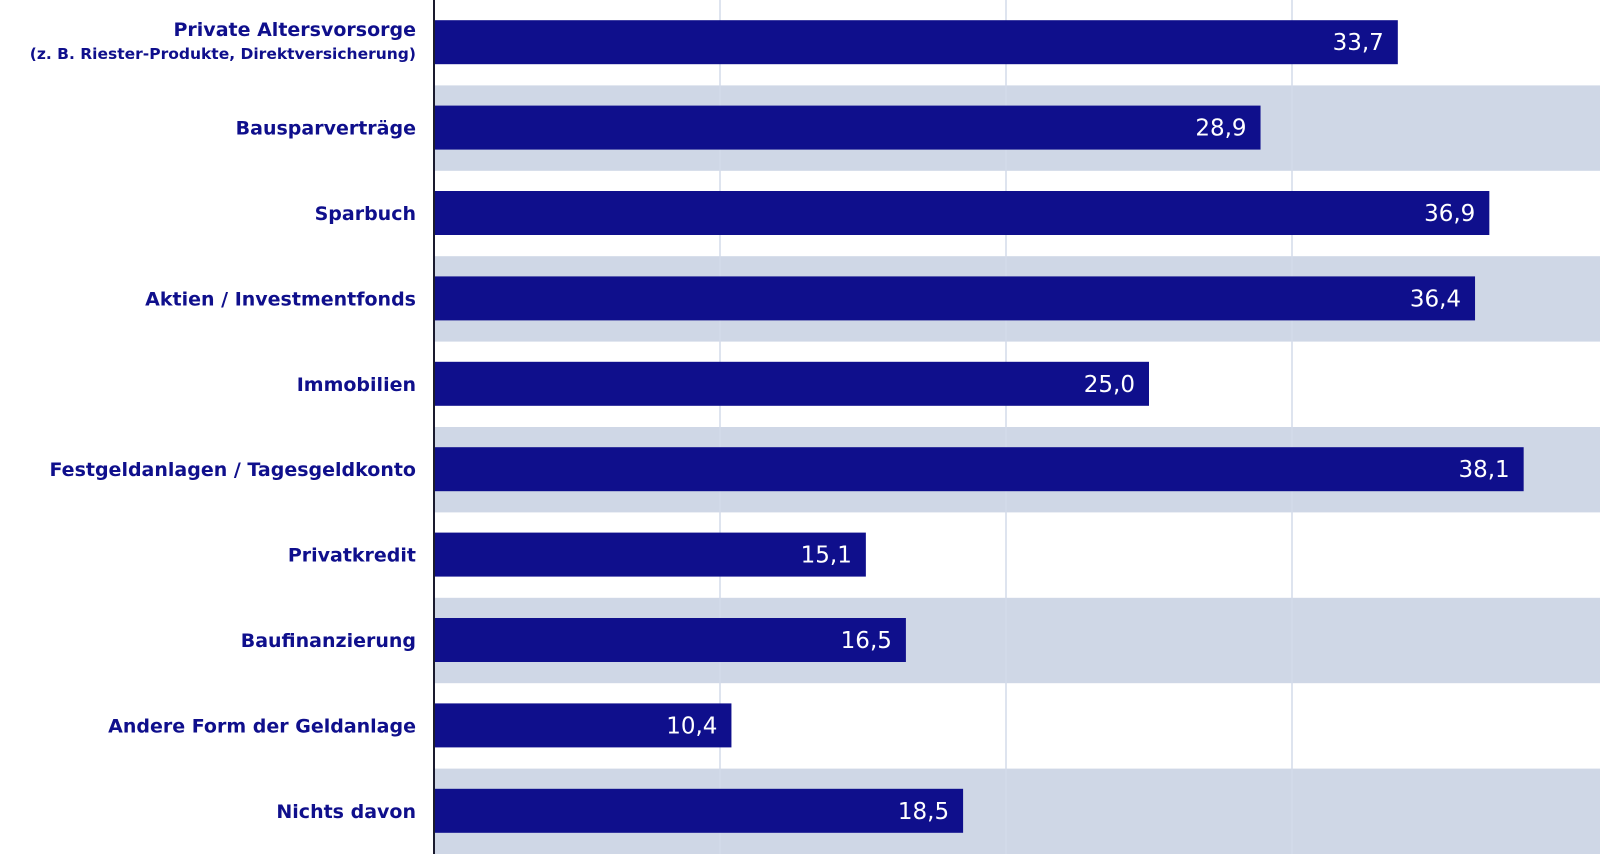  What do you see at coordinates (232, 470) in the screenshot?
I see `category-label: Festgeldanlagen / Tagesgeldkonto` at bounding box center [232, 470].